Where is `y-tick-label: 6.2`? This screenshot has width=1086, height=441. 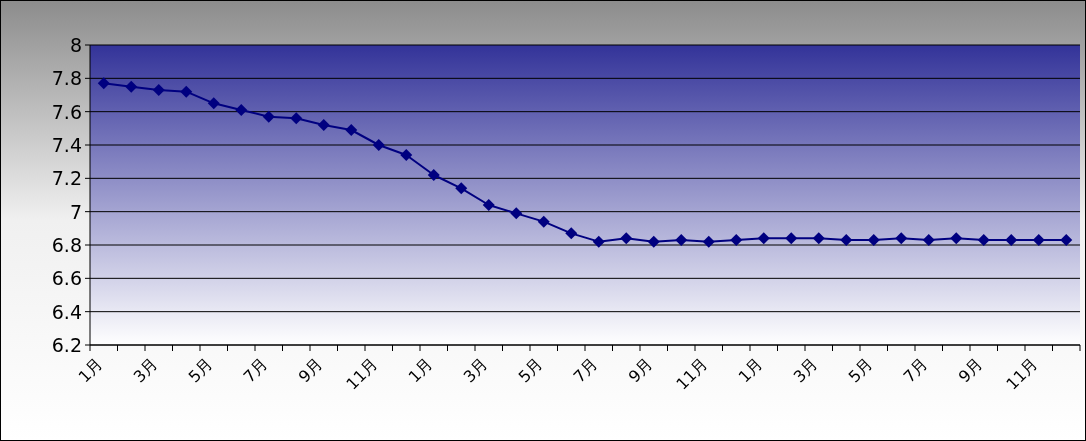 y-tick-label: 6.2 is located at coordinates (66, 345).